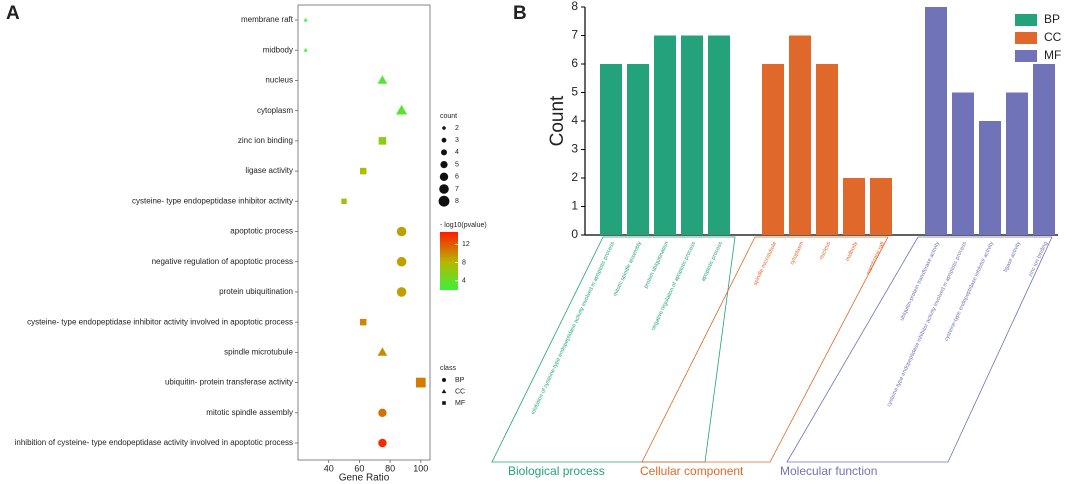  What do you see at coordinates (574, 92) in the screenshot?
I see `y-tick-label: 5` at bounding box center [574, 92].